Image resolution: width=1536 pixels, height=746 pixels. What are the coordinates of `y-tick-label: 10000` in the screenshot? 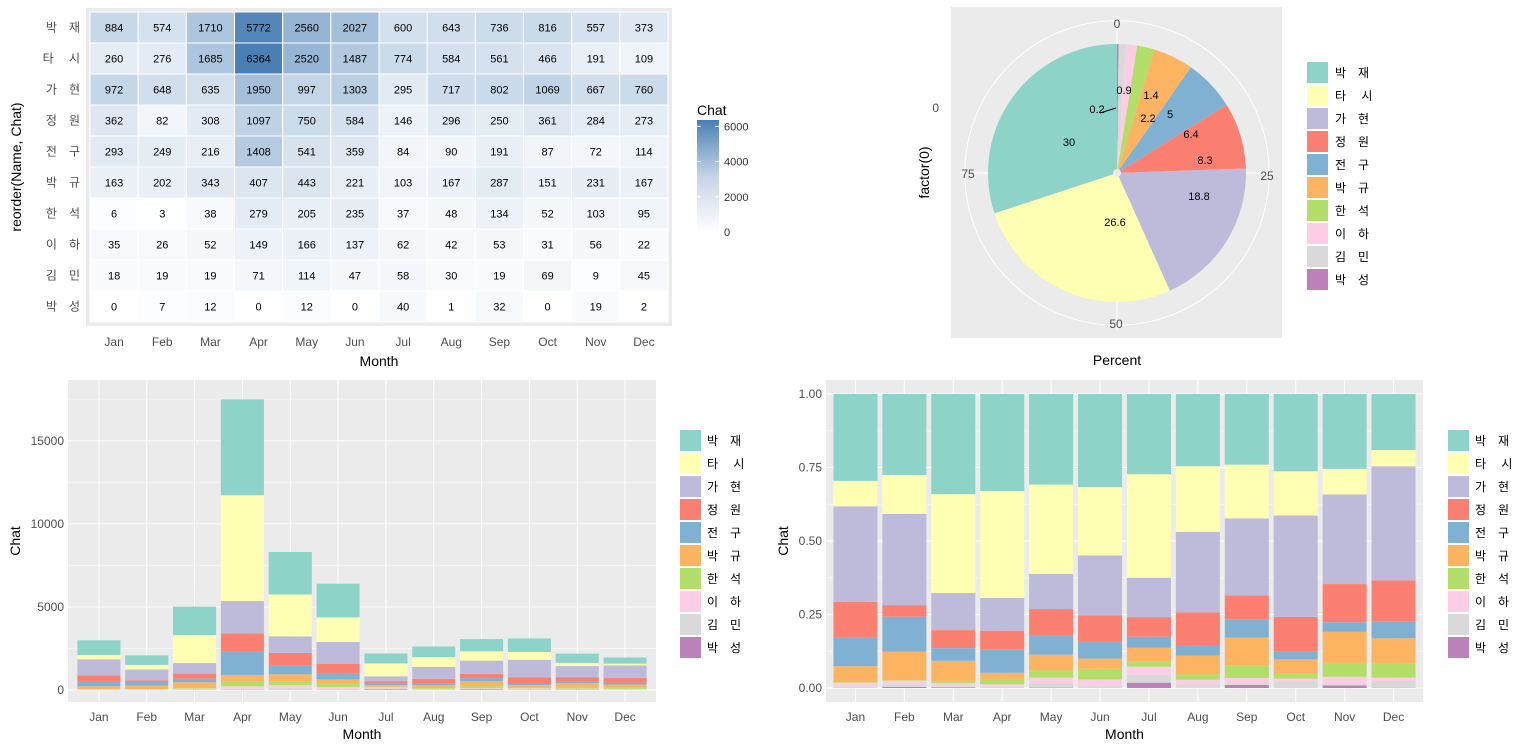 It's located at (48, 524).